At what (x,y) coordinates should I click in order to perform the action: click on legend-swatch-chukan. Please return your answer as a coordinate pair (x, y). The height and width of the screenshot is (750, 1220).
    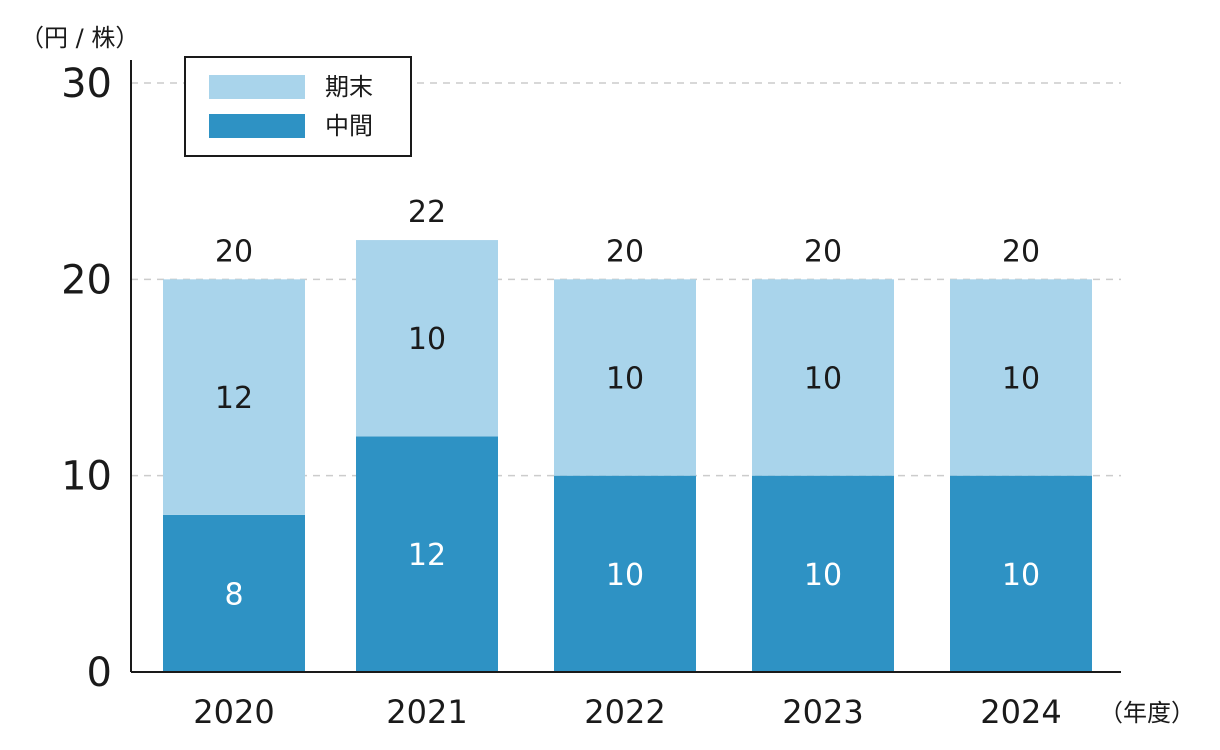
    Looking at the image, I should click on (257, 126).